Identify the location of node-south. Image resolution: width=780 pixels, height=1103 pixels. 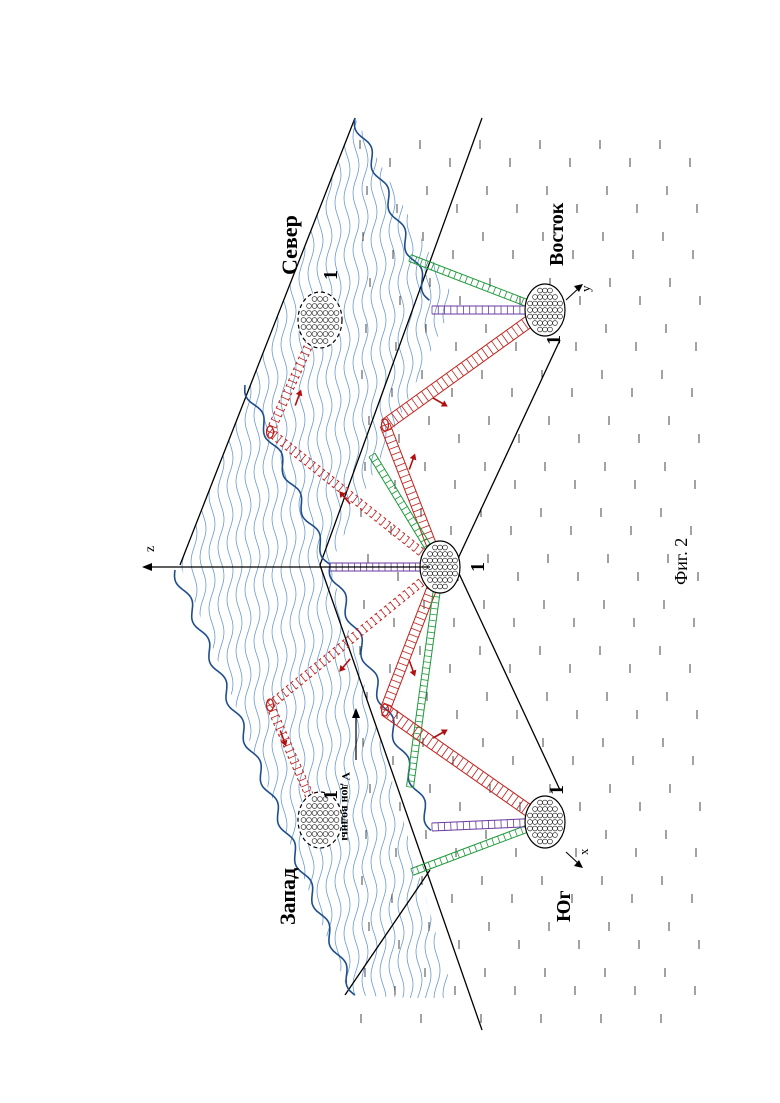
(545, 822).